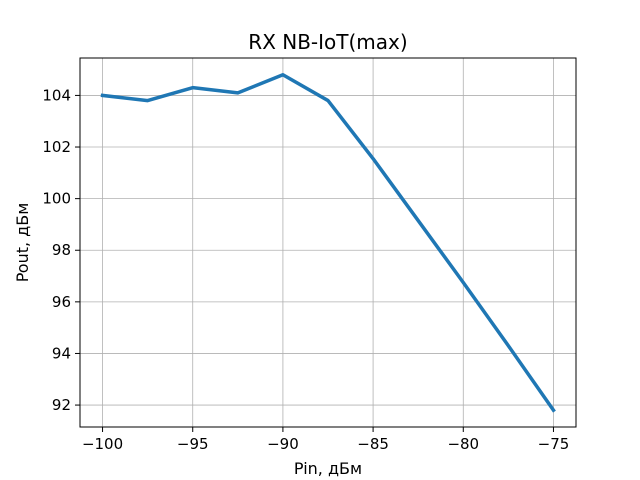  What do you see at coordinates (61, 353) in the screenshot?
I see `y-tick-label: 94` at bounding box center [61, 353].